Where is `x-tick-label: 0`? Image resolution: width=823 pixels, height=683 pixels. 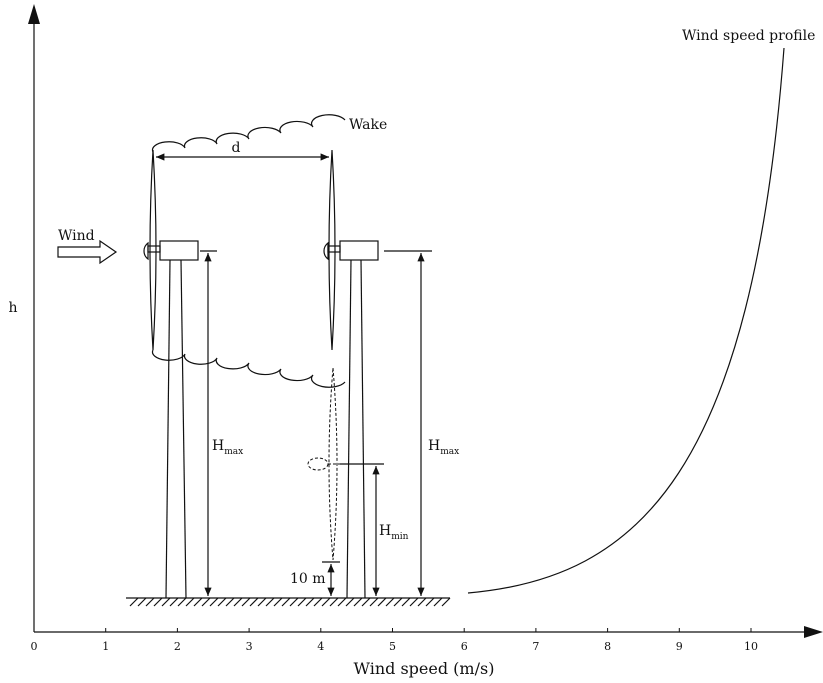 x-tick-label: 0 is located at coordinates (34, 646).